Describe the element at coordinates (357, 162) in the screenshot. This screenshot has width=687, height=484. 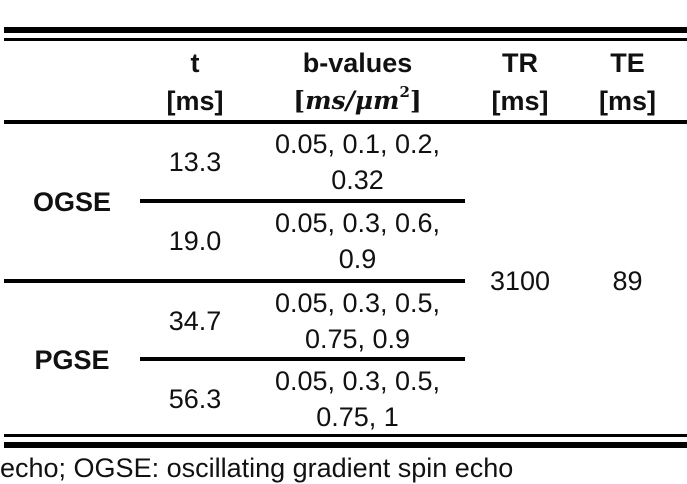
I see `b-values-cell: 0.05, 0.1, 0.2, 0.32` at that location.